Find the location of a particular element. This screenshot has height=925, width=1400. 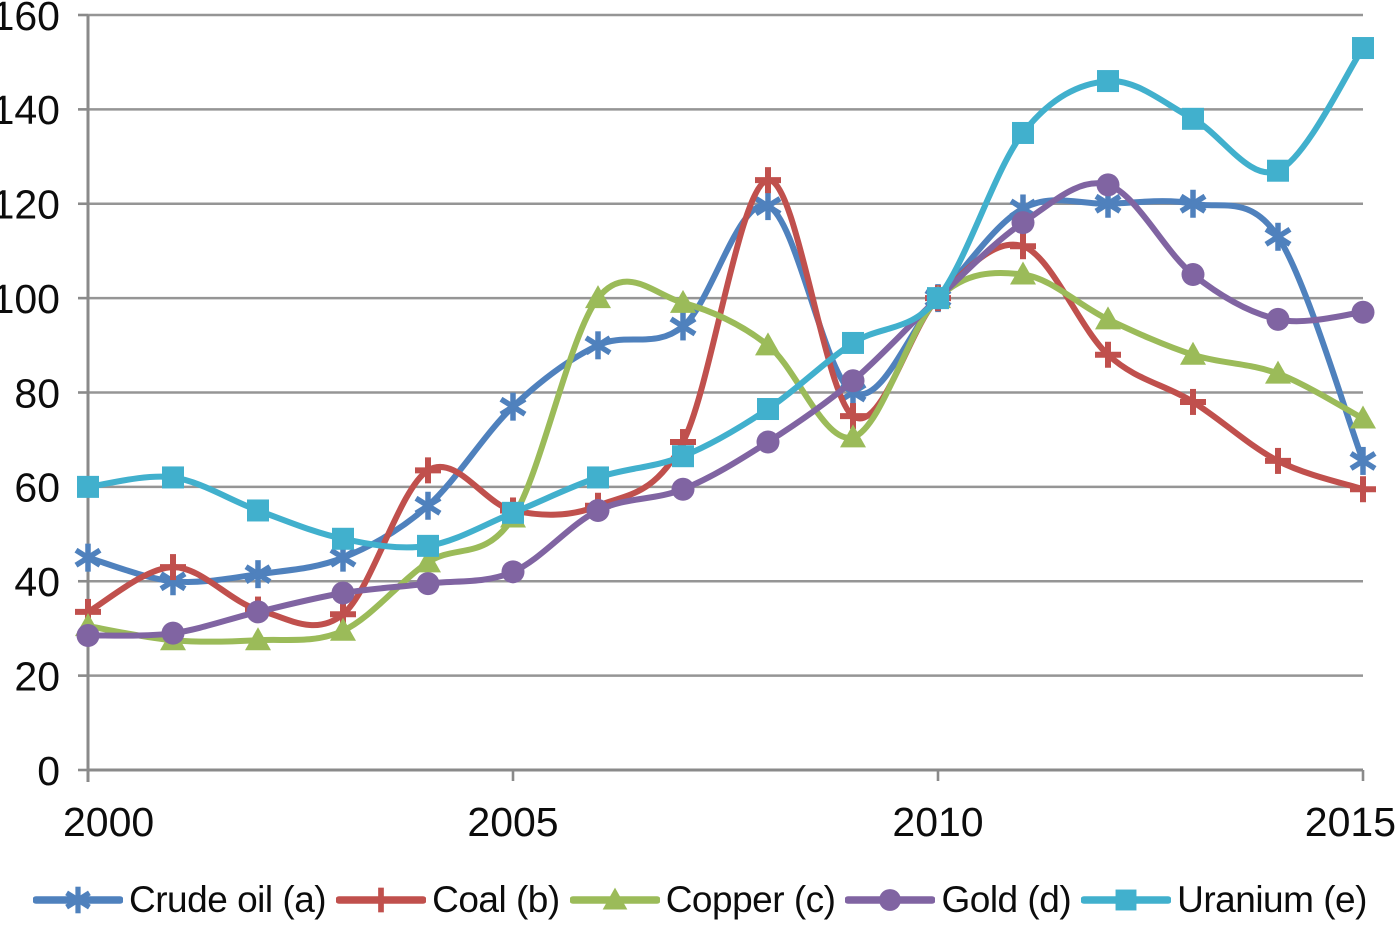

legend-item-gold-d: Gold (d) is located at coordinates (958, 900).